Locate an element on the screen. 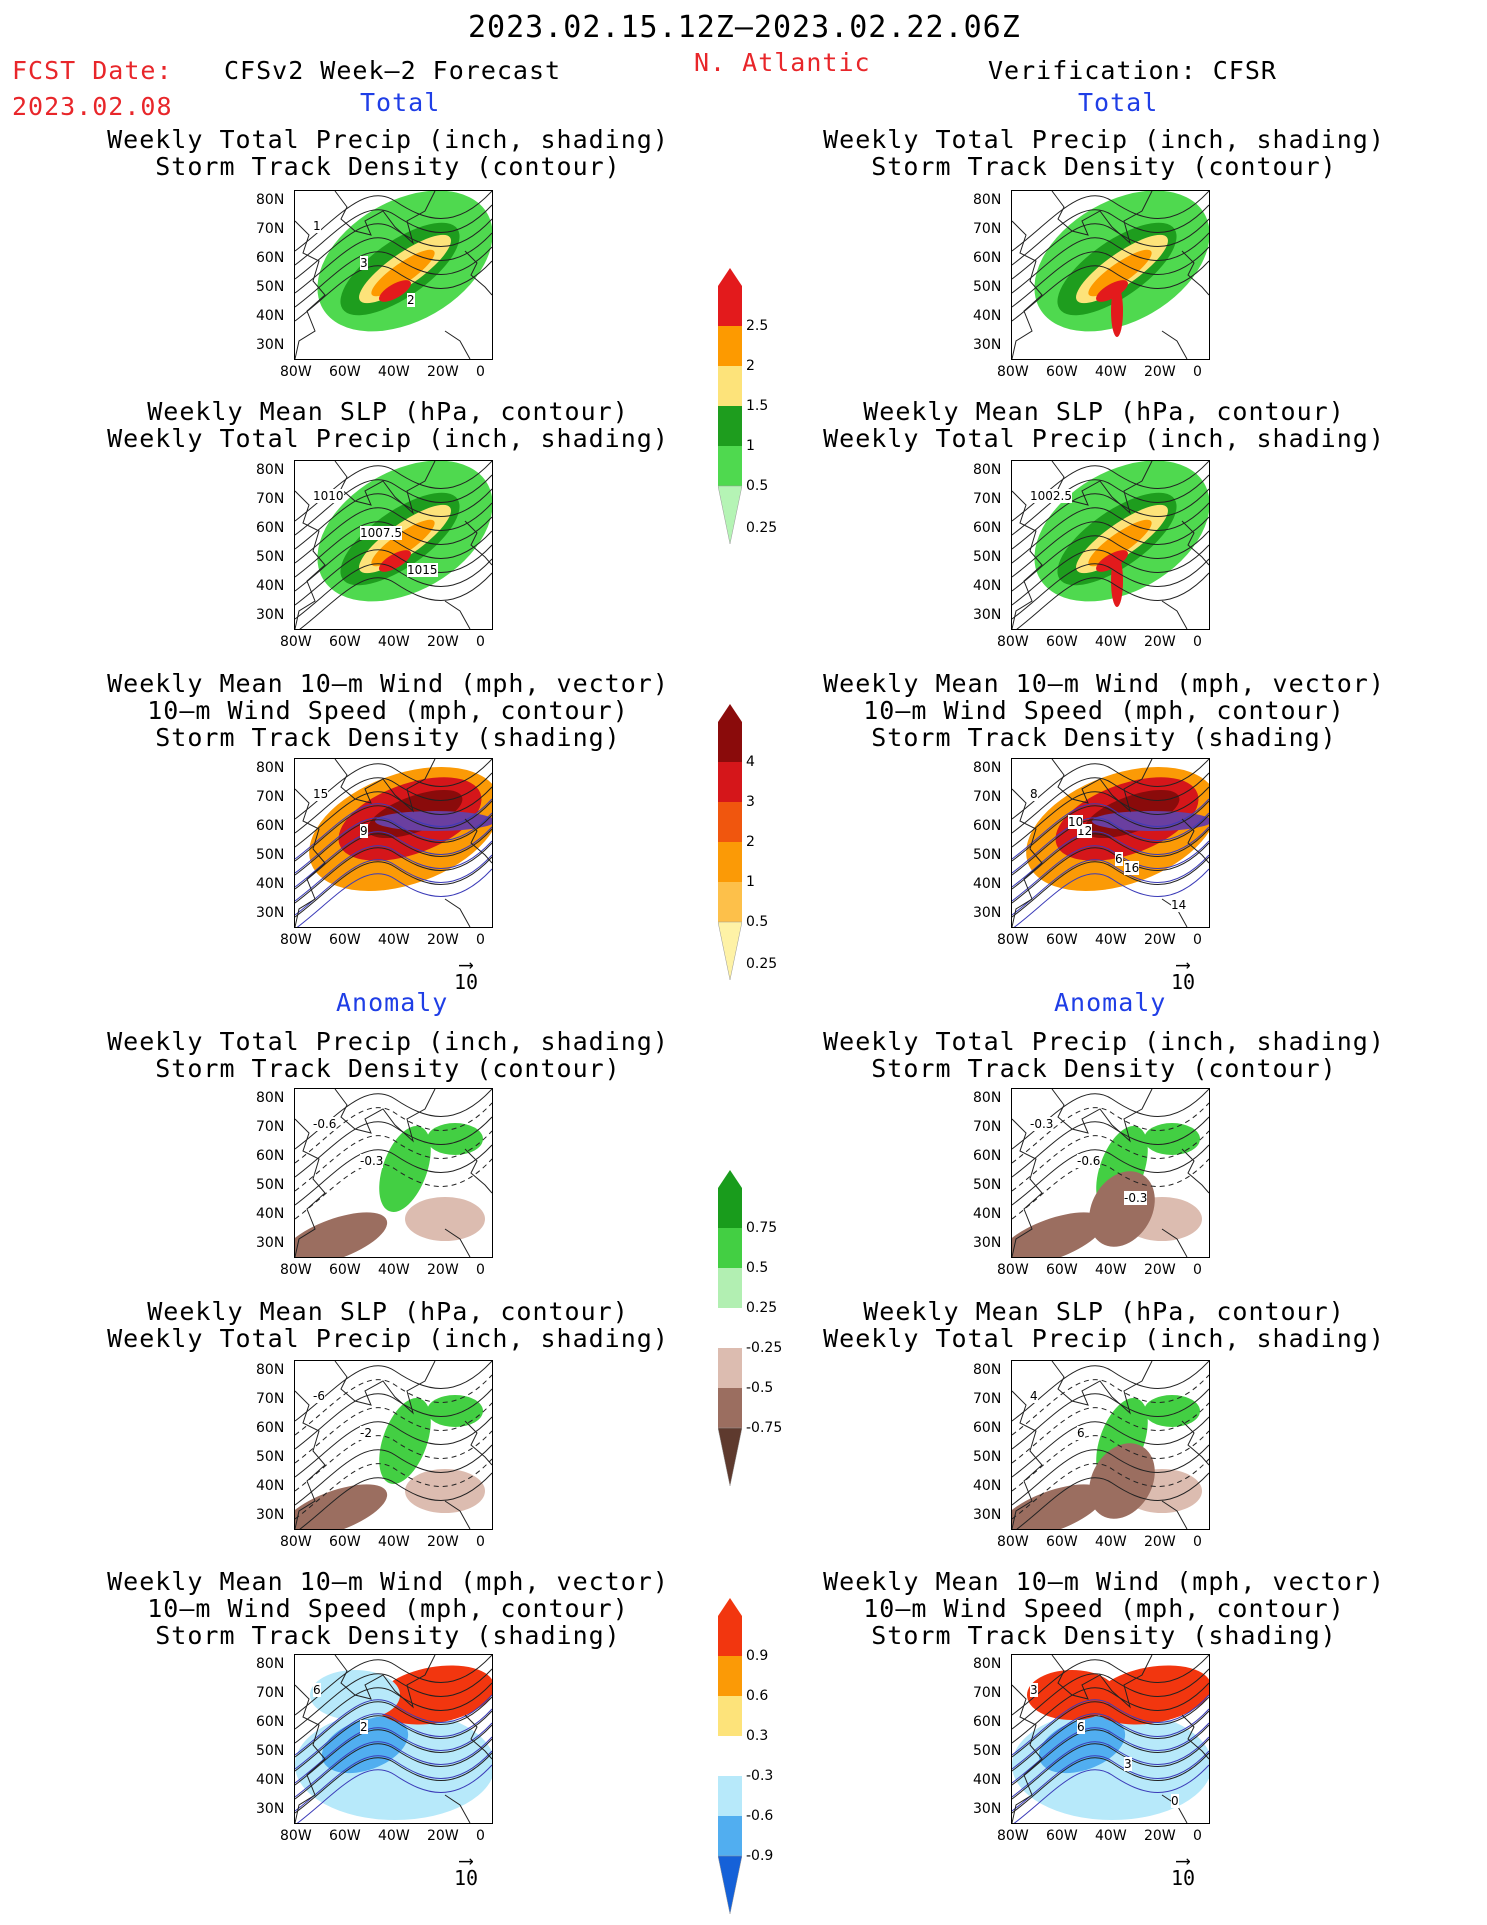 The image size is (1487, 1925). coastline is located at coordinates (1110, 843).